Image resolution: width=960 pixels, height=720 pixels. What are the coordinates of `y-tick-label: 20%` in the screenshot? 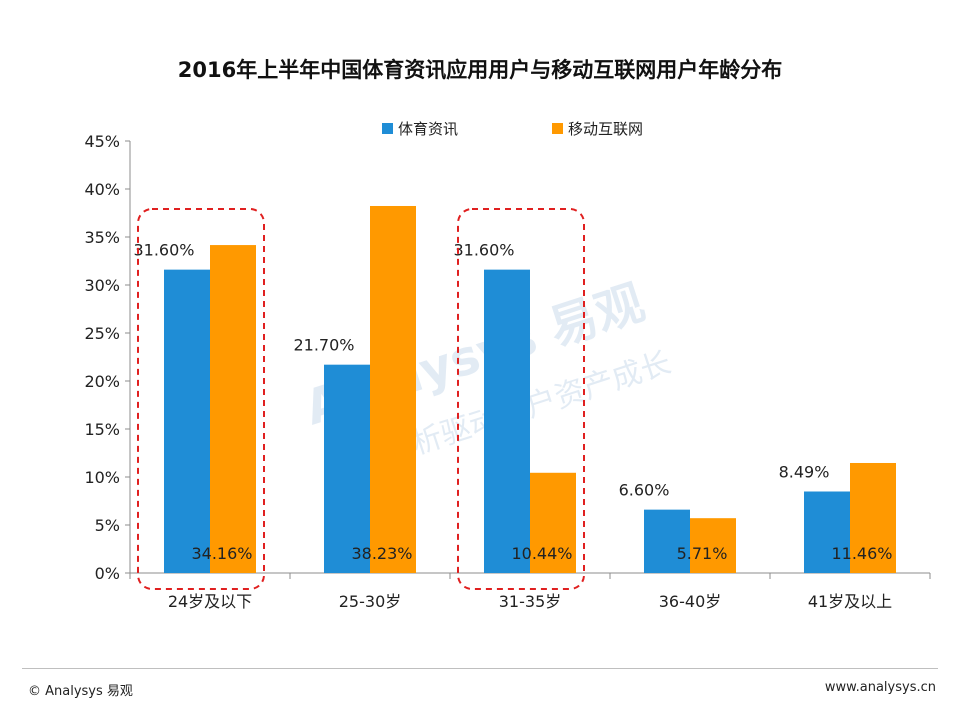 It's located at (102, 381).